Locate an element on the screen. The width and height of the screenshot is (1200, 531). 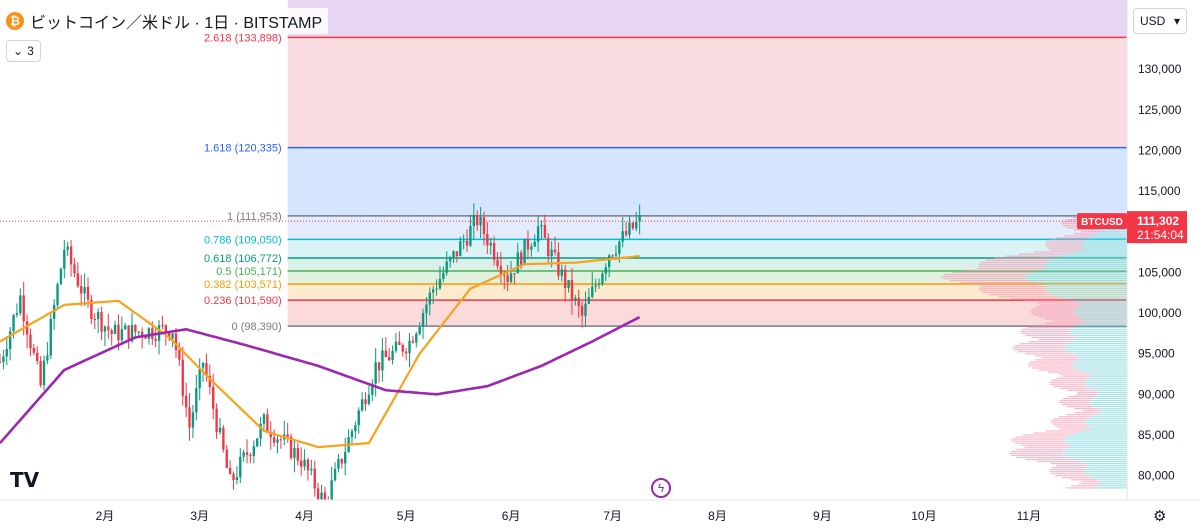
y-tick-label: 95,000 is located at coordinates (1156, 354).